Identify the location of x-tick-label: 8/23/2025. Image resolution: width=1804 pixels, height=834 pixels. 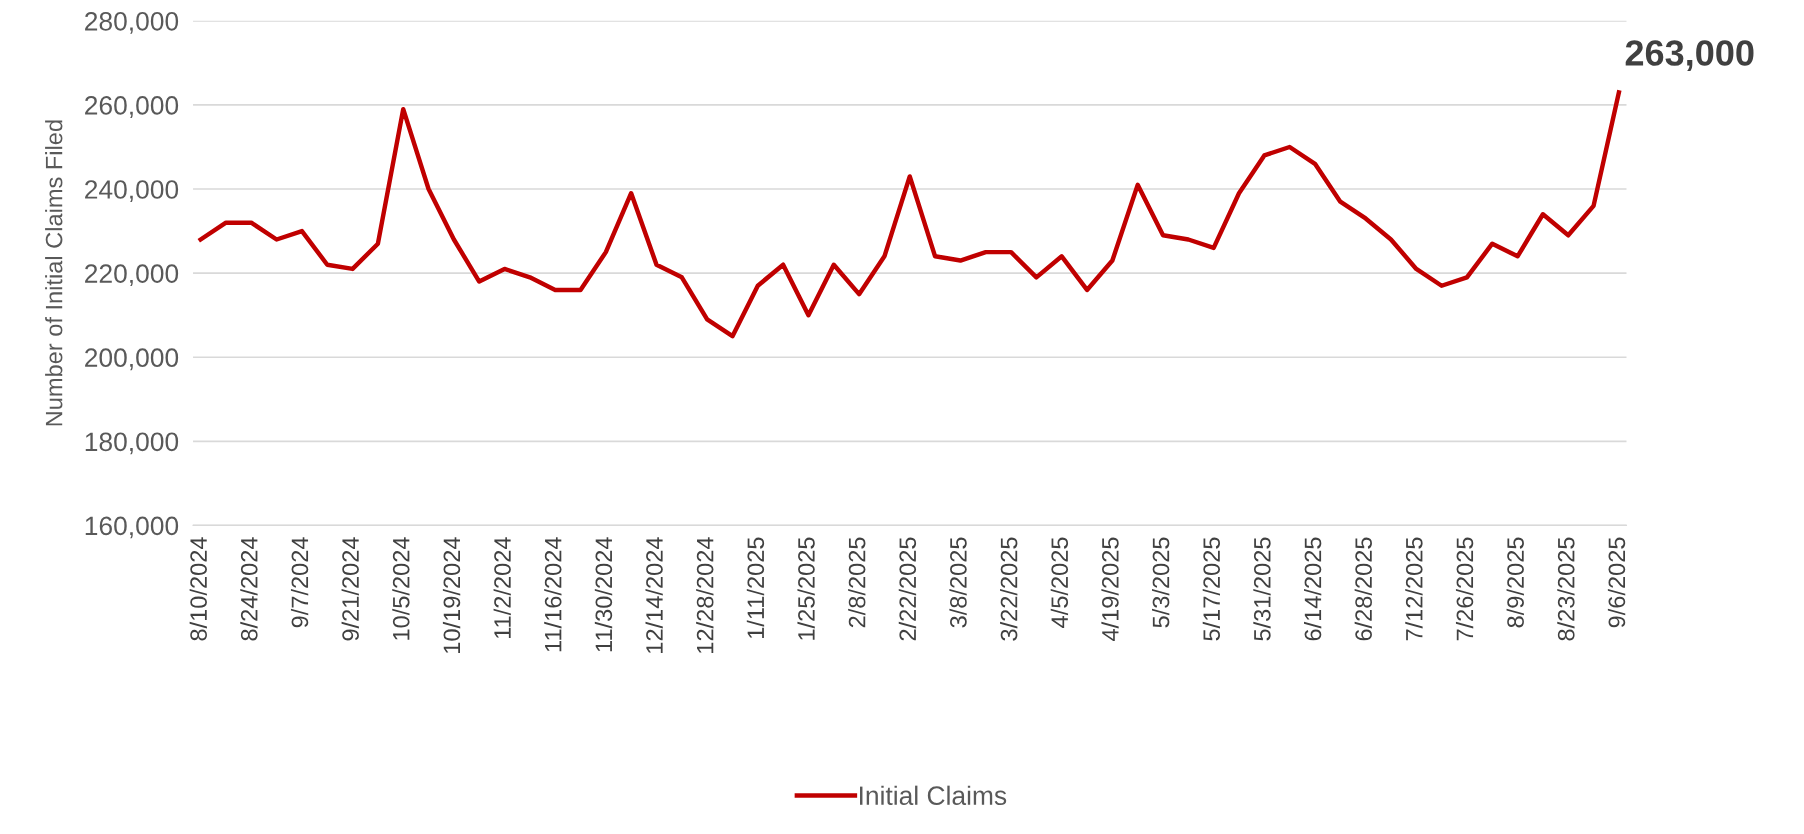
(1566, 589).